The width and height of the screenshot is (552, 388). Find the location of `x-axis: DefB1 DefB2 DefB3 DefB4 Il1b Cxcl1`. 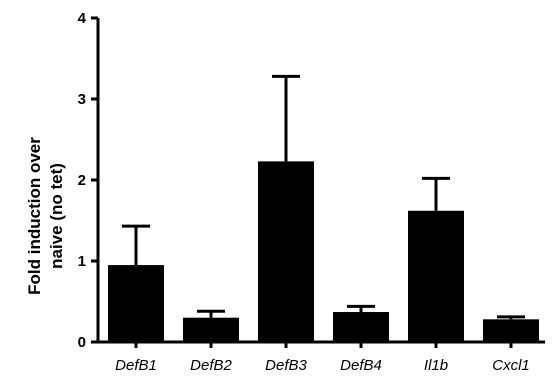

x-axis: DefB1 DefB2 DefB3 DefB4 Il1b Cxcl1 is located at coordinates (321, 357).